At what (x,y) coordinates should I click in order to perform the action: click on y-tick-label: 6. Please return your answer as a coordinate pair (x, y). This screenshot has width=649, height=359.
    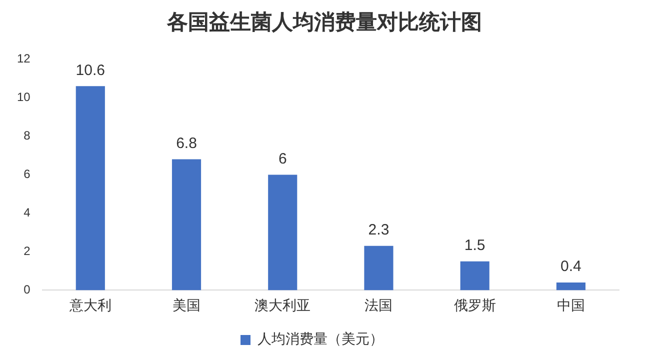
    Looking at the image, I should click on (27, 174).